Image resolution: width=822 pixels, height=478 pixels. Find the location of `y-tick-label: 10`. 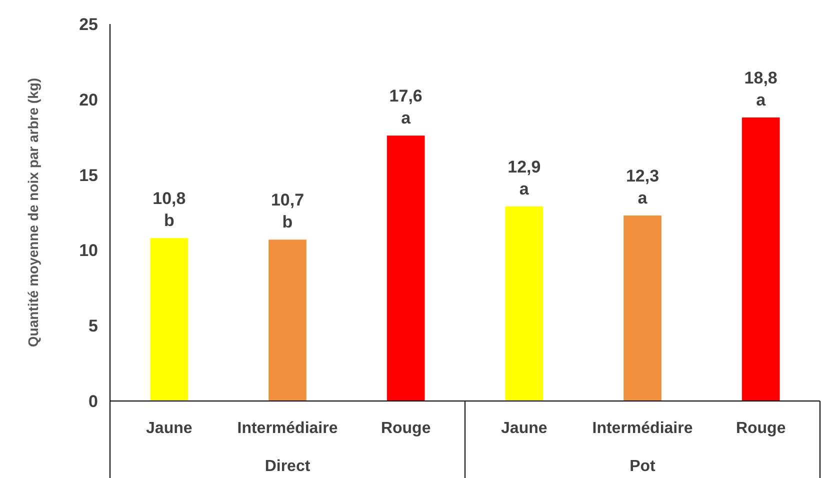

y-tick-label: 10 is located at coordinates (88, 250).